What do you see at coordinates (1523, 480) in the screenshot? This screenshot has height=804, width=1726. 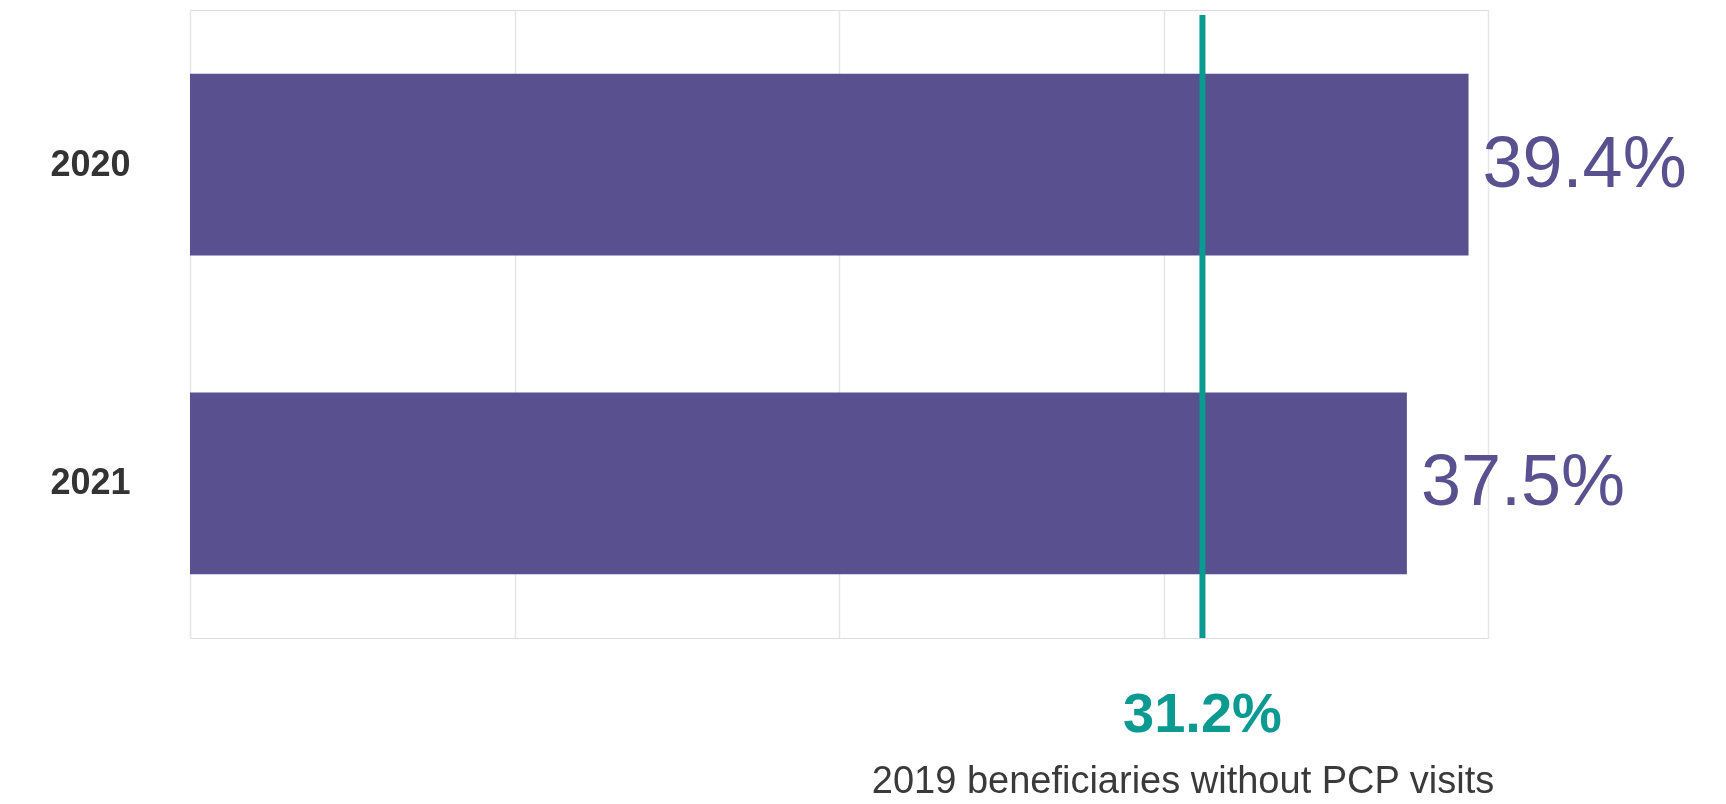 I see `data-label: 37.5%` at bounding box center [1523, 480].